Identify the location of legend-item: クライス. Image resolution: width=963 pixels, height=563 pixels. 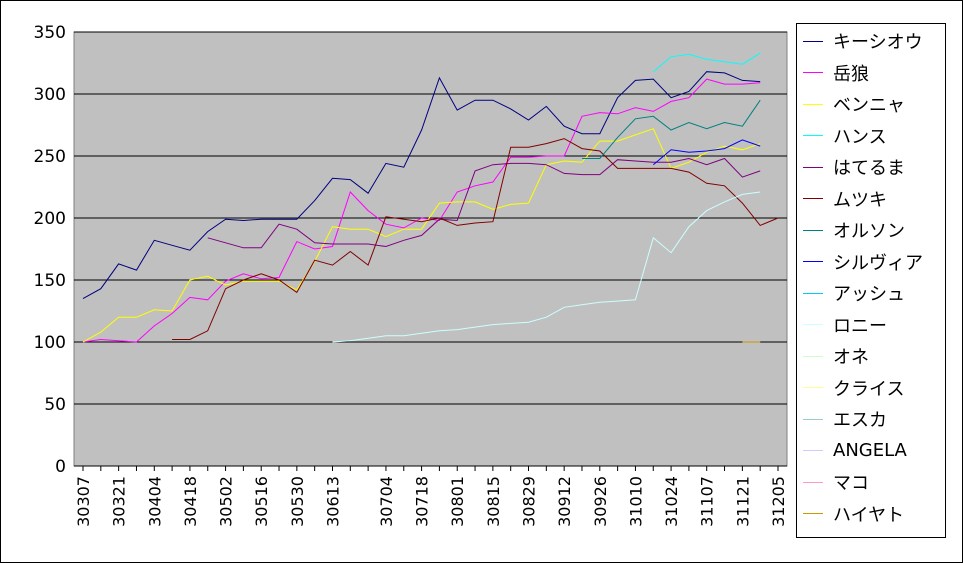
(853, 388).